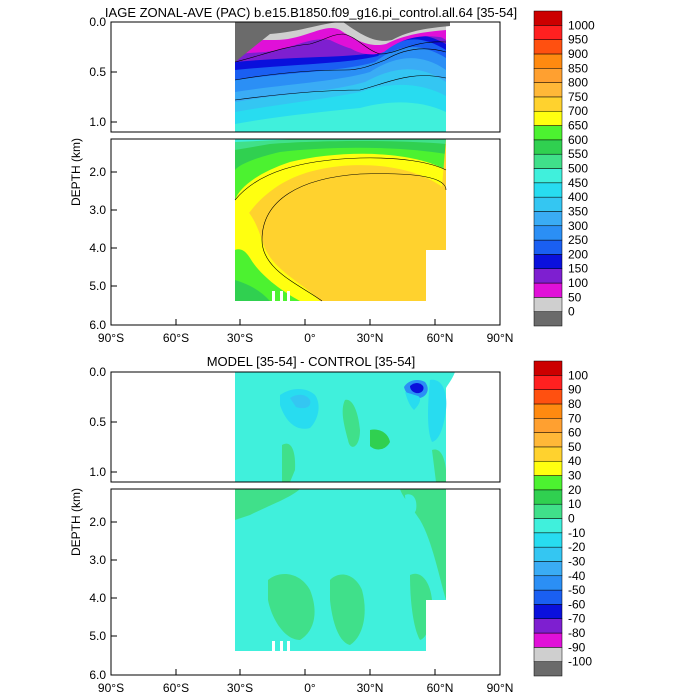 The height and width of the screenshot is (700, 700). Describe the element at coordinates (500, 338) in the screenshot. I see `top-xtick: 90°N` at that location.